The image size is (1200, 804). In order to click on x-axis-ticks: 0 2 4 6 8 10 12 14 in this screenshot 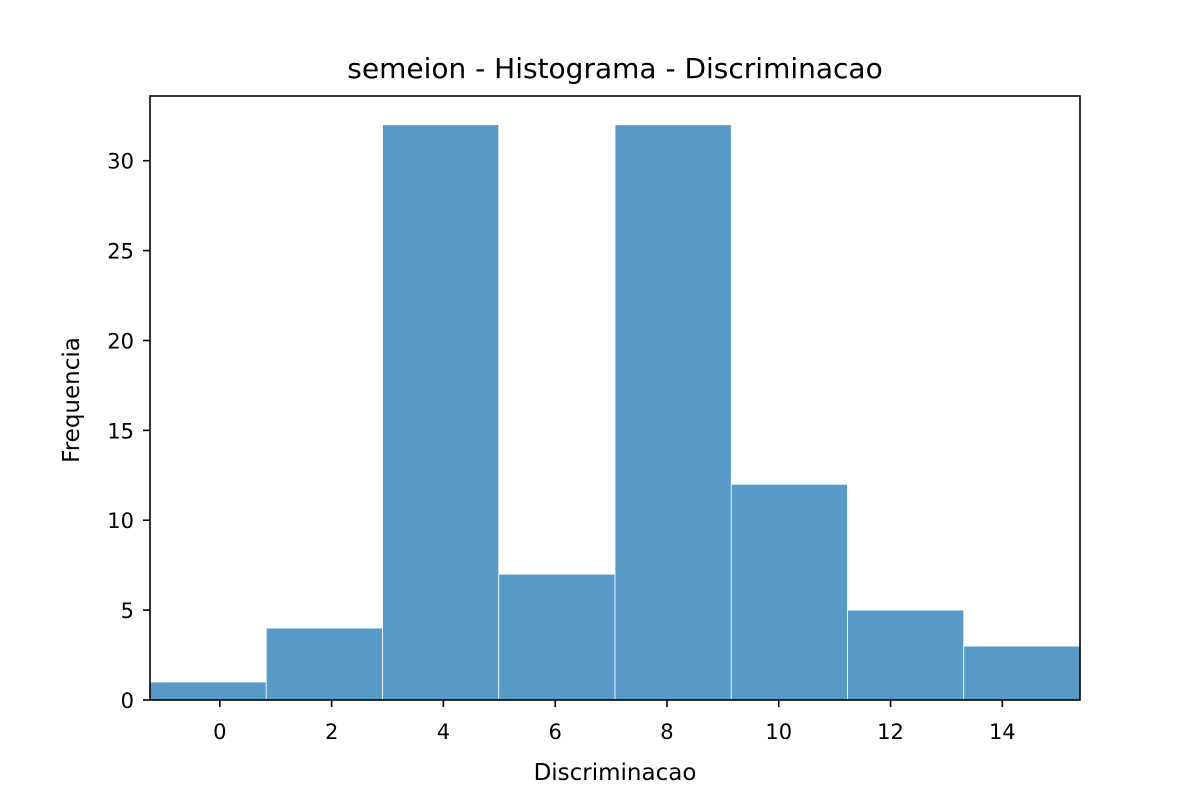, I will do `click(614, 722)`.